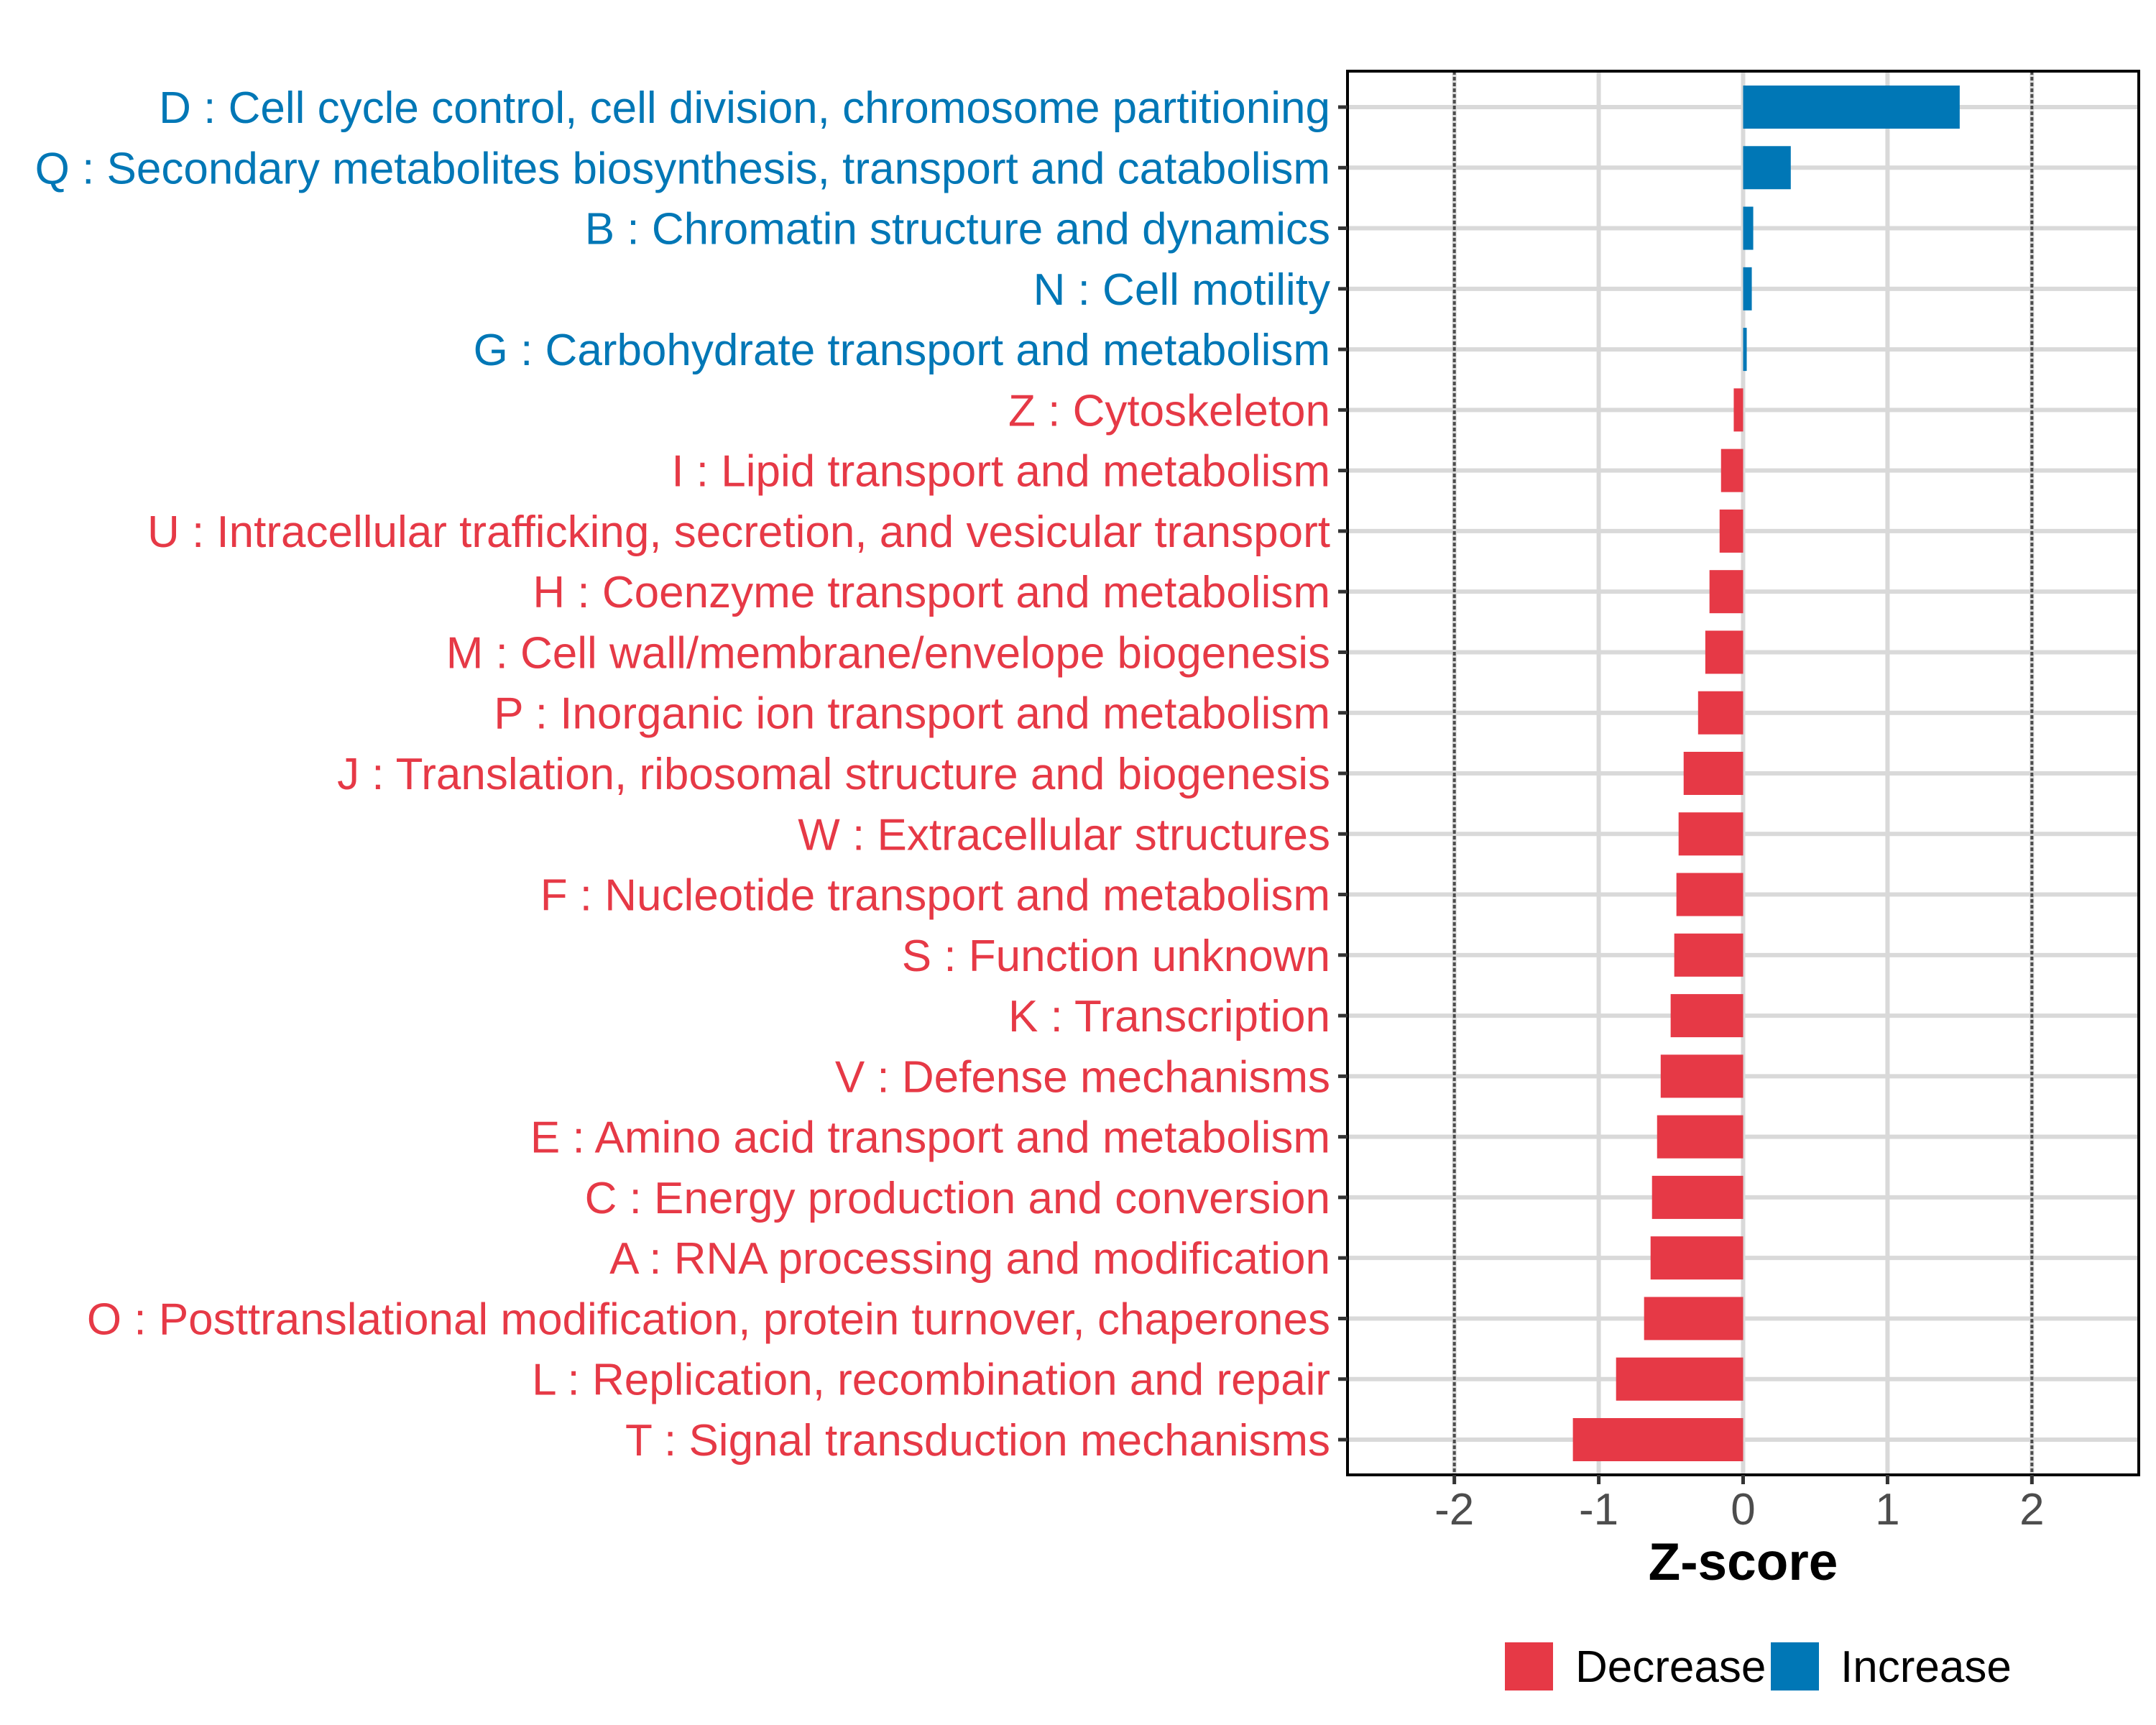  I want to click on x-tick-label: 1, so click(1887, 1510).